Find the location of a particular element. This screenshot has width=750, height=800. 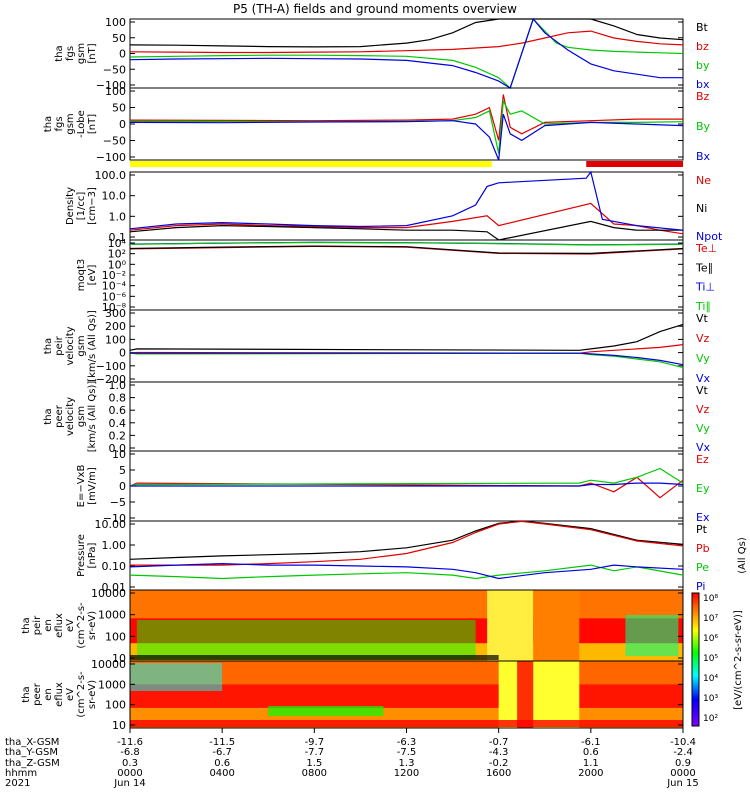

colorbar-tick: 10⁶ is located at coordinates (710, 639).